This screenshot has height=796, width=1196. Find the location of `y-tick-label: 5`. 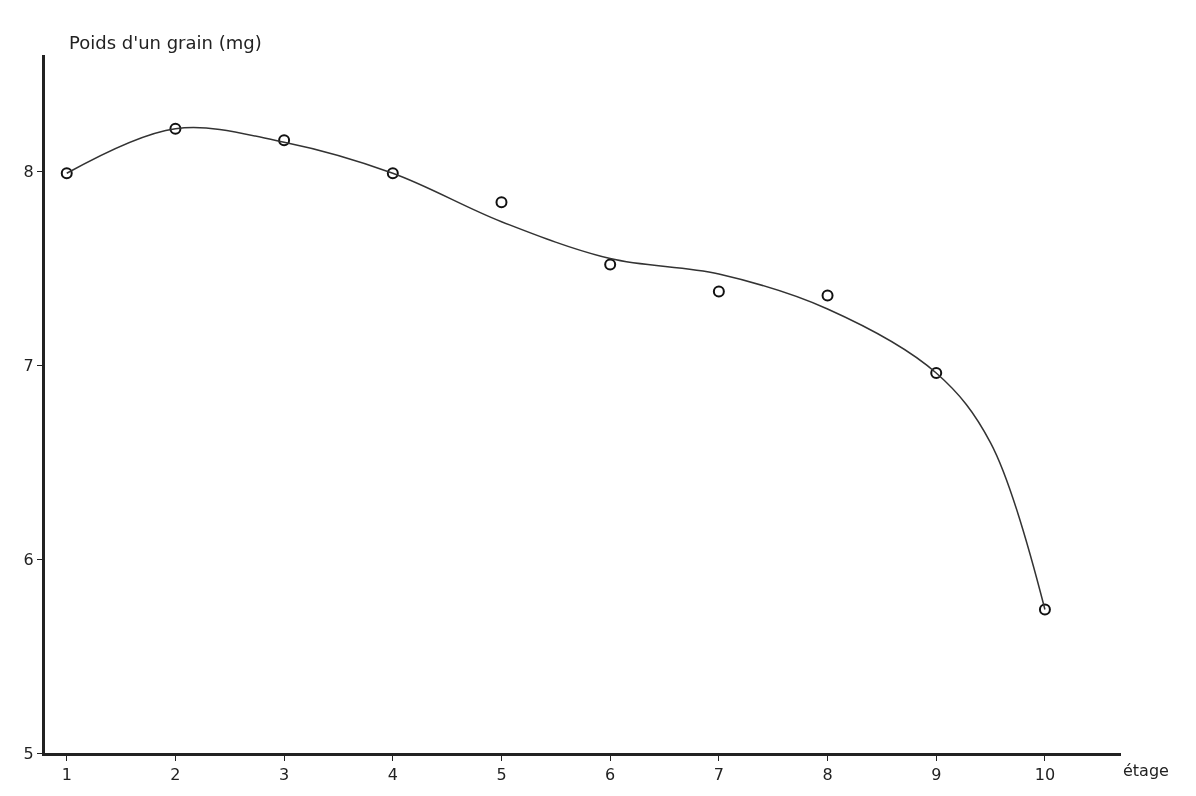

y-tick-label: 5 is located at coordinates (28, 753).